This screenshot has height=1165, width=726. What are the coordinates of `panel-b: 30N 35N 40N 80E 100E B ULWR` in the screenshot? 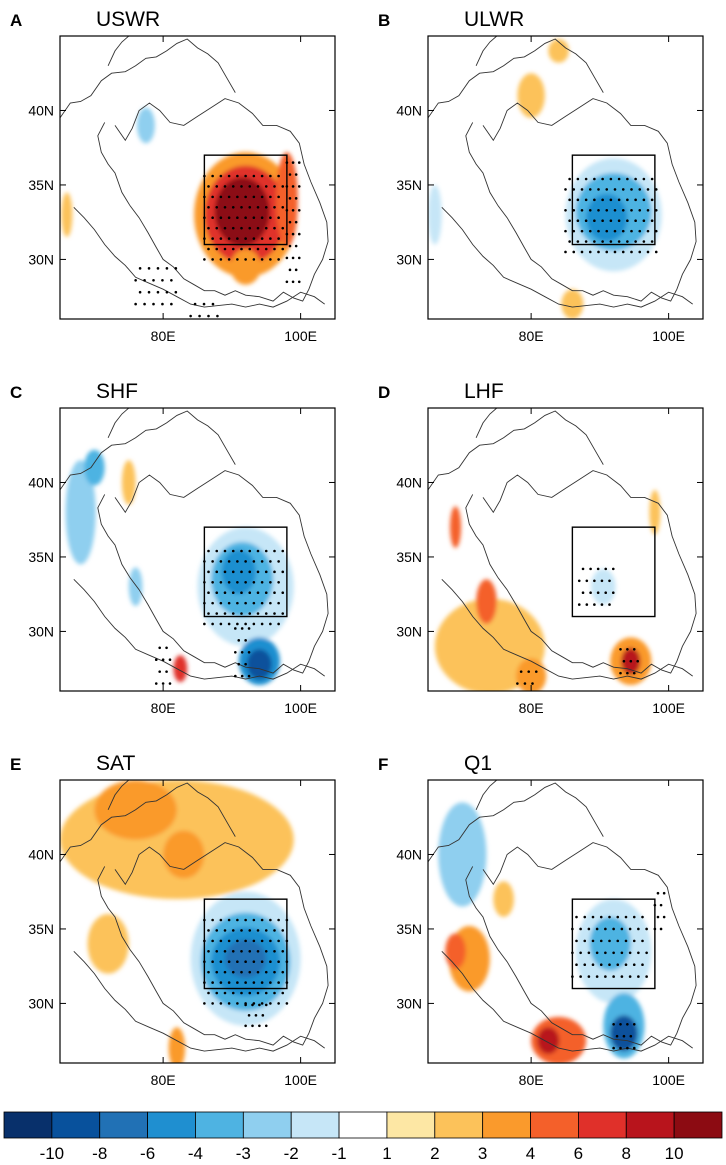 It's located at (541, 176).